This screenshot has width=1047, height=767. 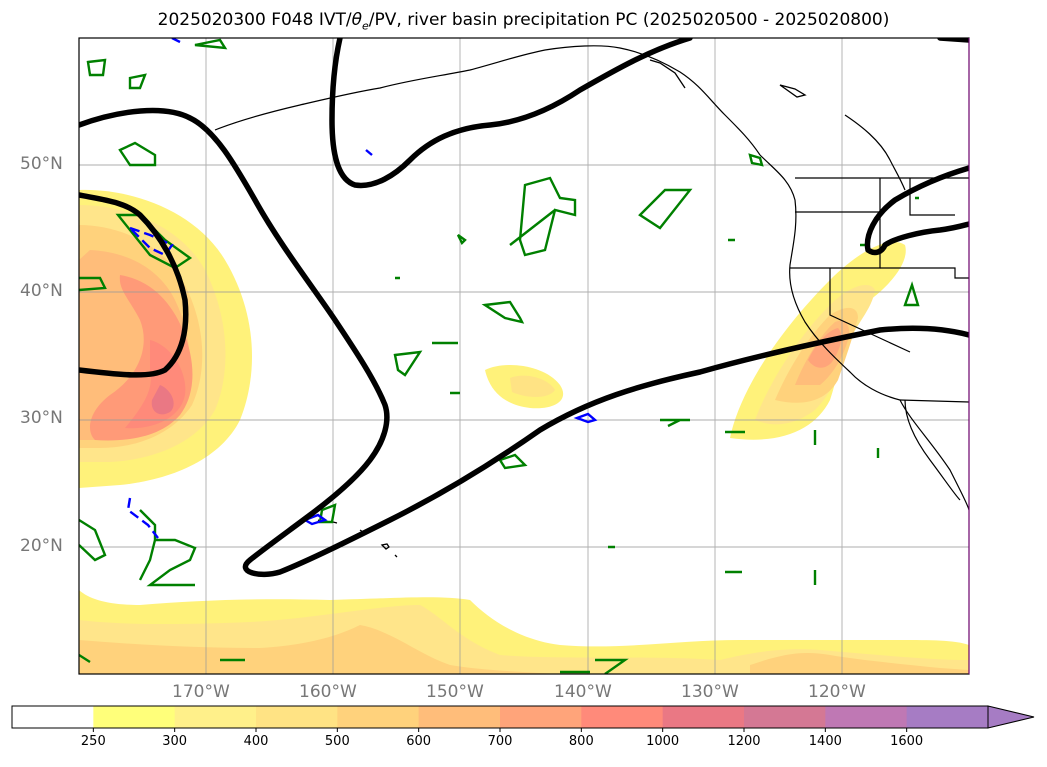 I want to click on lat-label-50: 50°N, so click(x=41, y=164).